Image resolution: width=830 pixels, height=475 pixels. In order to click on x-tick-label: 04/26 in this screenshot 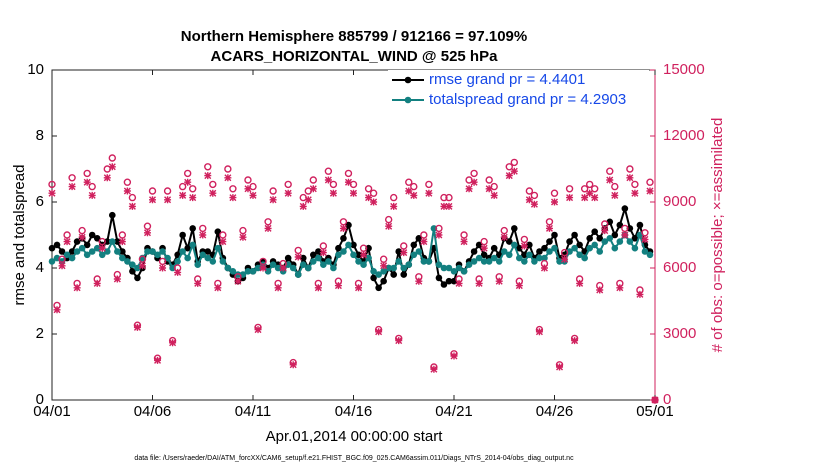, I will do `click(555, 411)`.